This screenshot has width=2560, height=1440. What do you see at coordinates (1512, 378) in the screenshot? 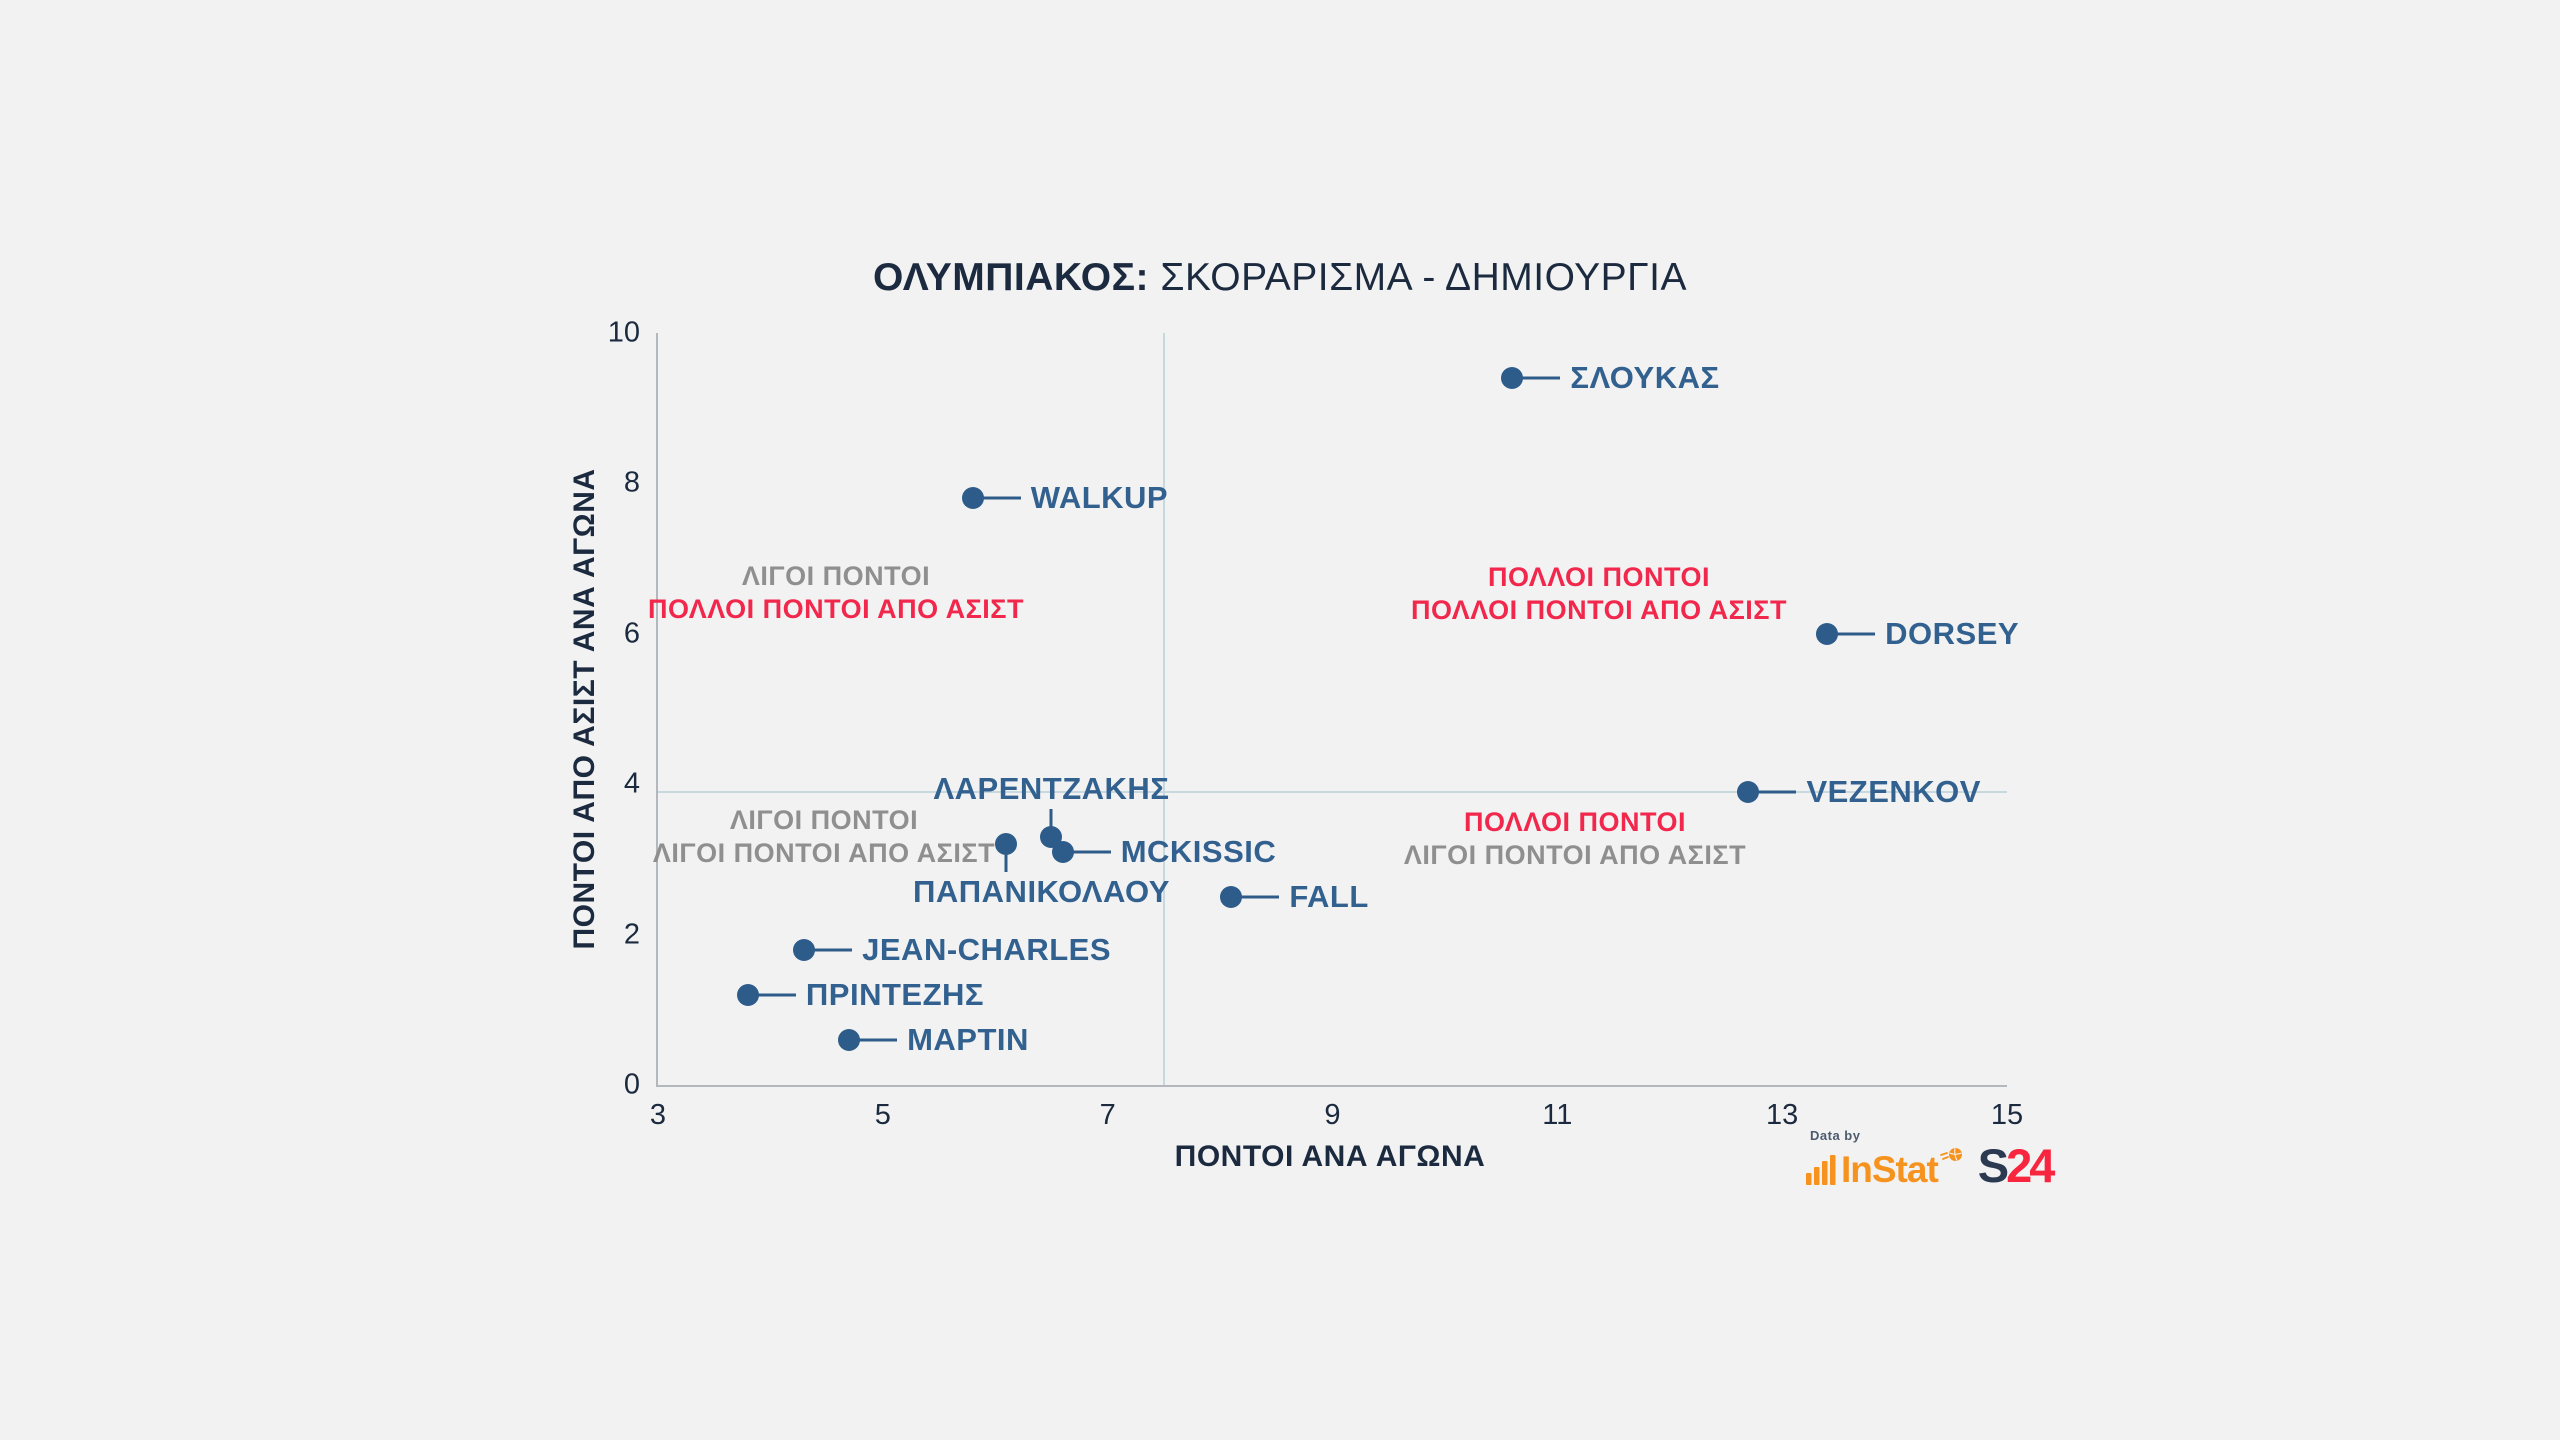
I see `point-ΣΛΟΥΚΑΣ` at bounding box center [1512, 378].